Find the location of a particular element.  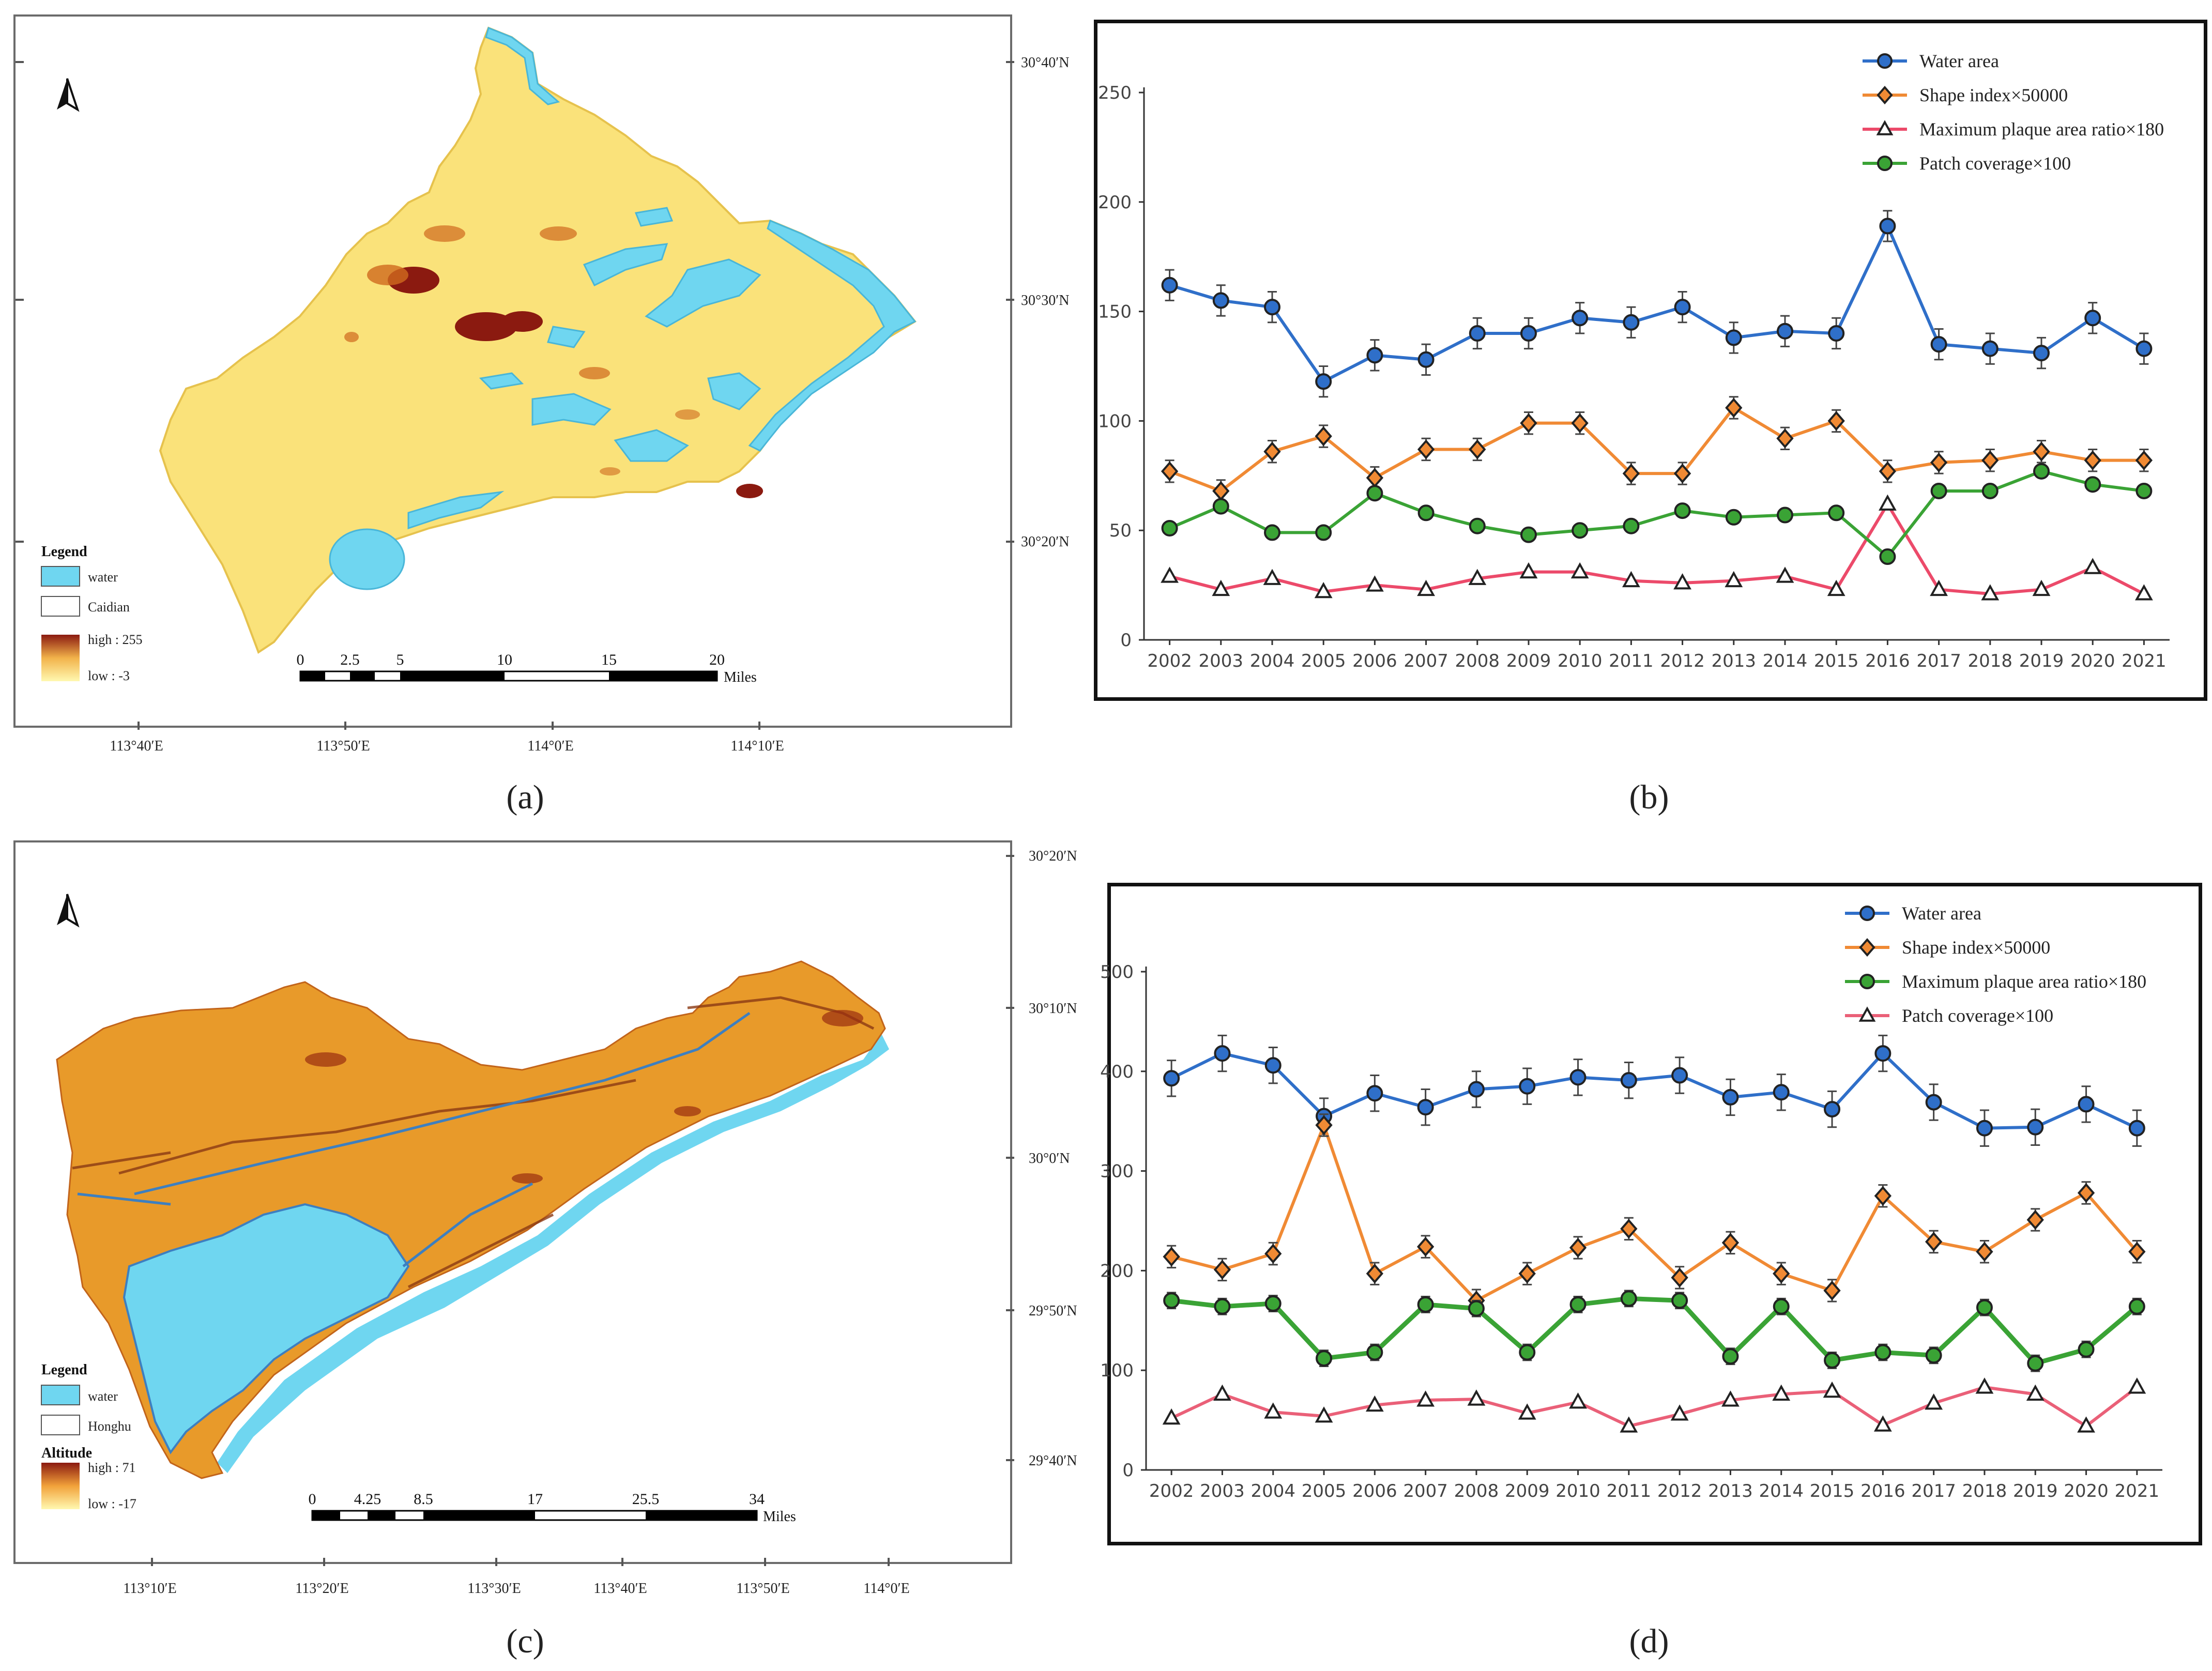

y-tick-label: 100 is located at coordinates (1117, 1371).